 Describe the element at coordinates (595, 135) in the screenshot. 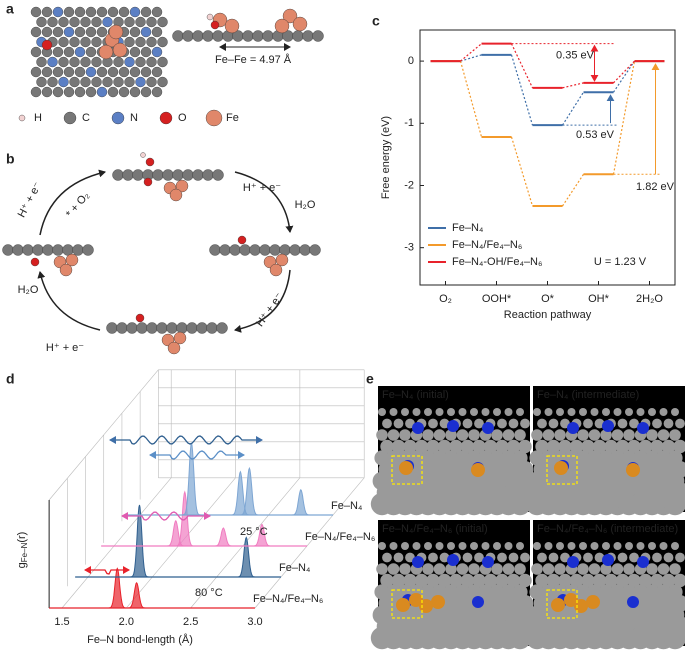

I see `annotation: 0.53 eV` at that location.